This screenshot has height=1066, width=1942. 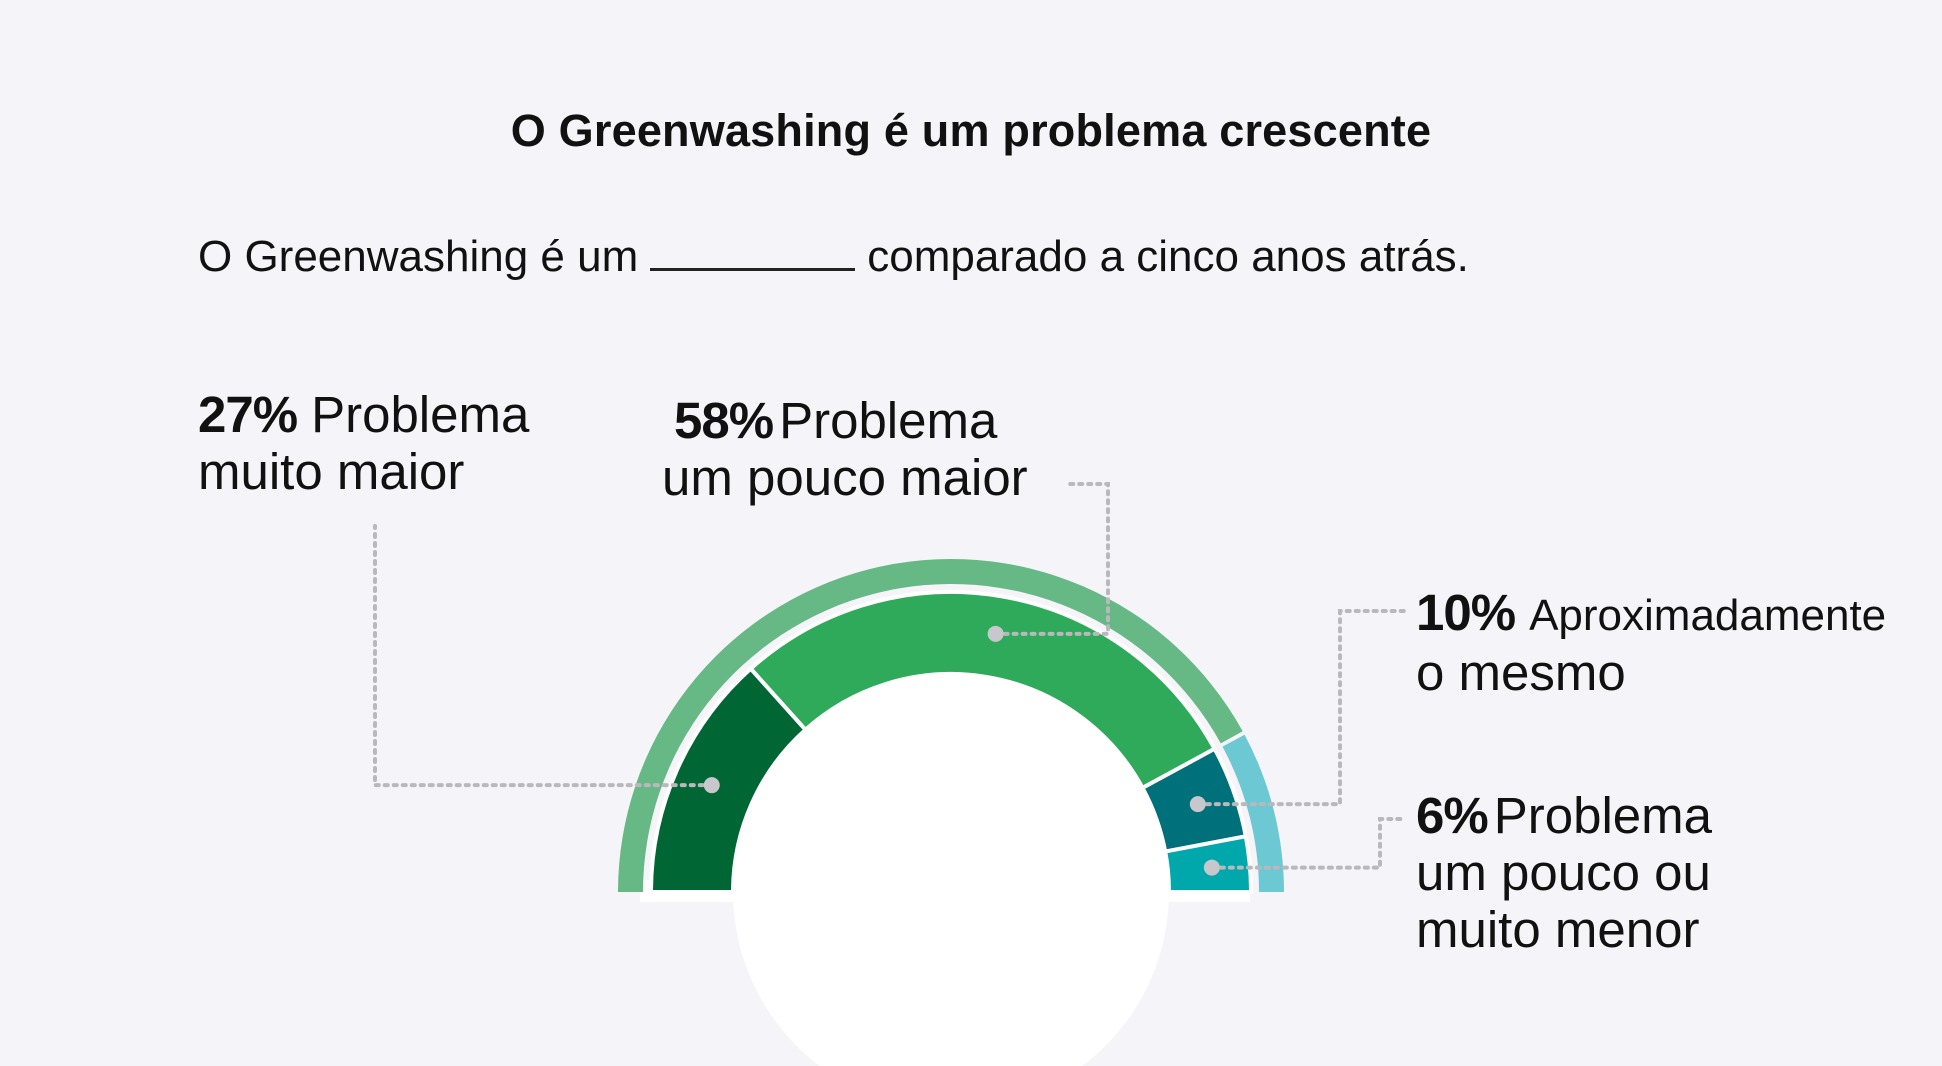 What do you see at coordinates (888, 420) in the screenshot?
I see `label-pouco-maior-line1: Problema` at bounding box center [888, 420].